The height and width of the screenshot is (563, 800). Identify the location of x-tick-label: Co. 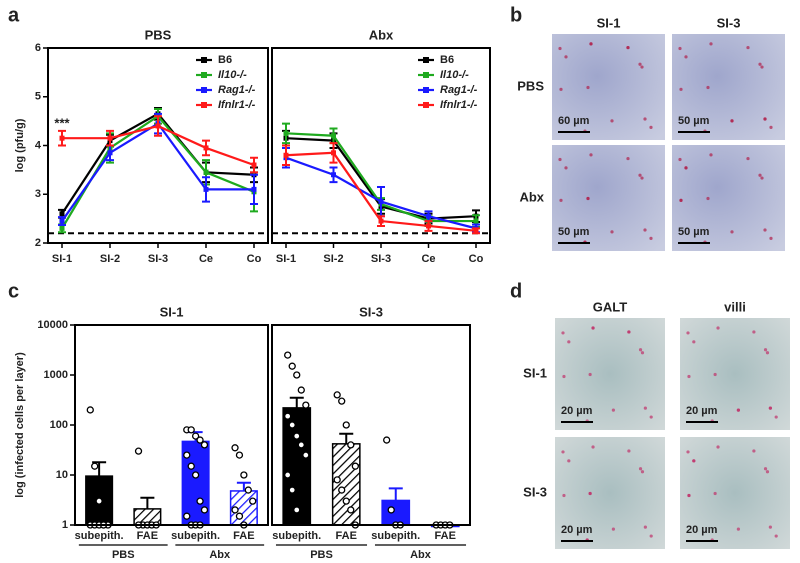
(476, 259).